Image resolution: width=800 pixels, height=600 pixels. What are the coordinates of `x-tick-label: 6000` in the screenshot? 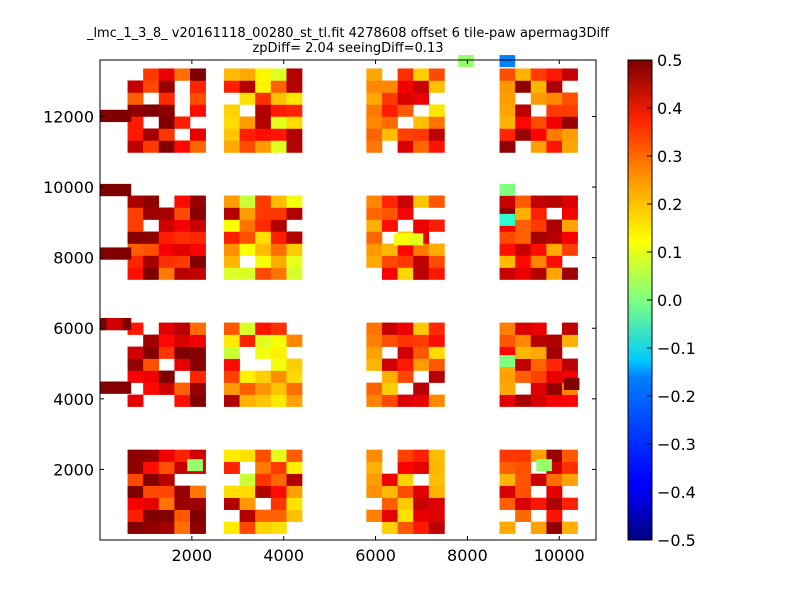 It's located at (375, 555).